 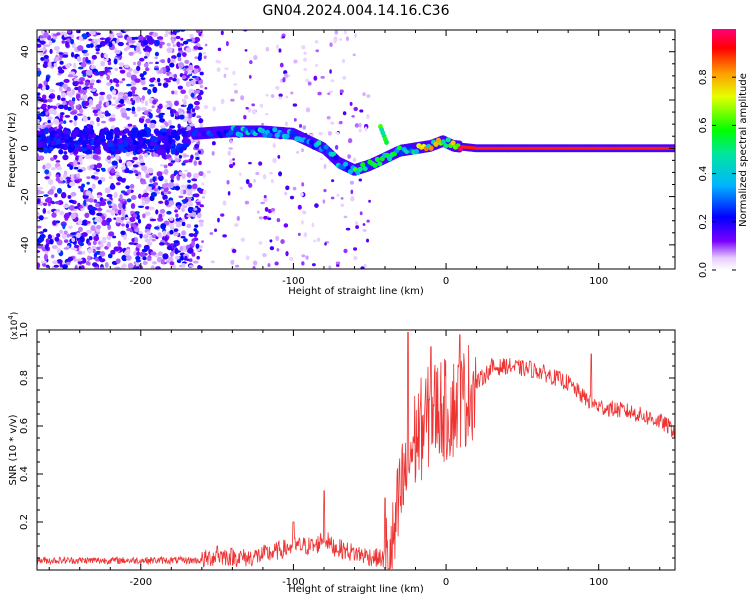 What do you see at coordinates (140, 582) in the screenshot?
I see `snr-x-tick-label: -200` at bounding box center [140, 582].